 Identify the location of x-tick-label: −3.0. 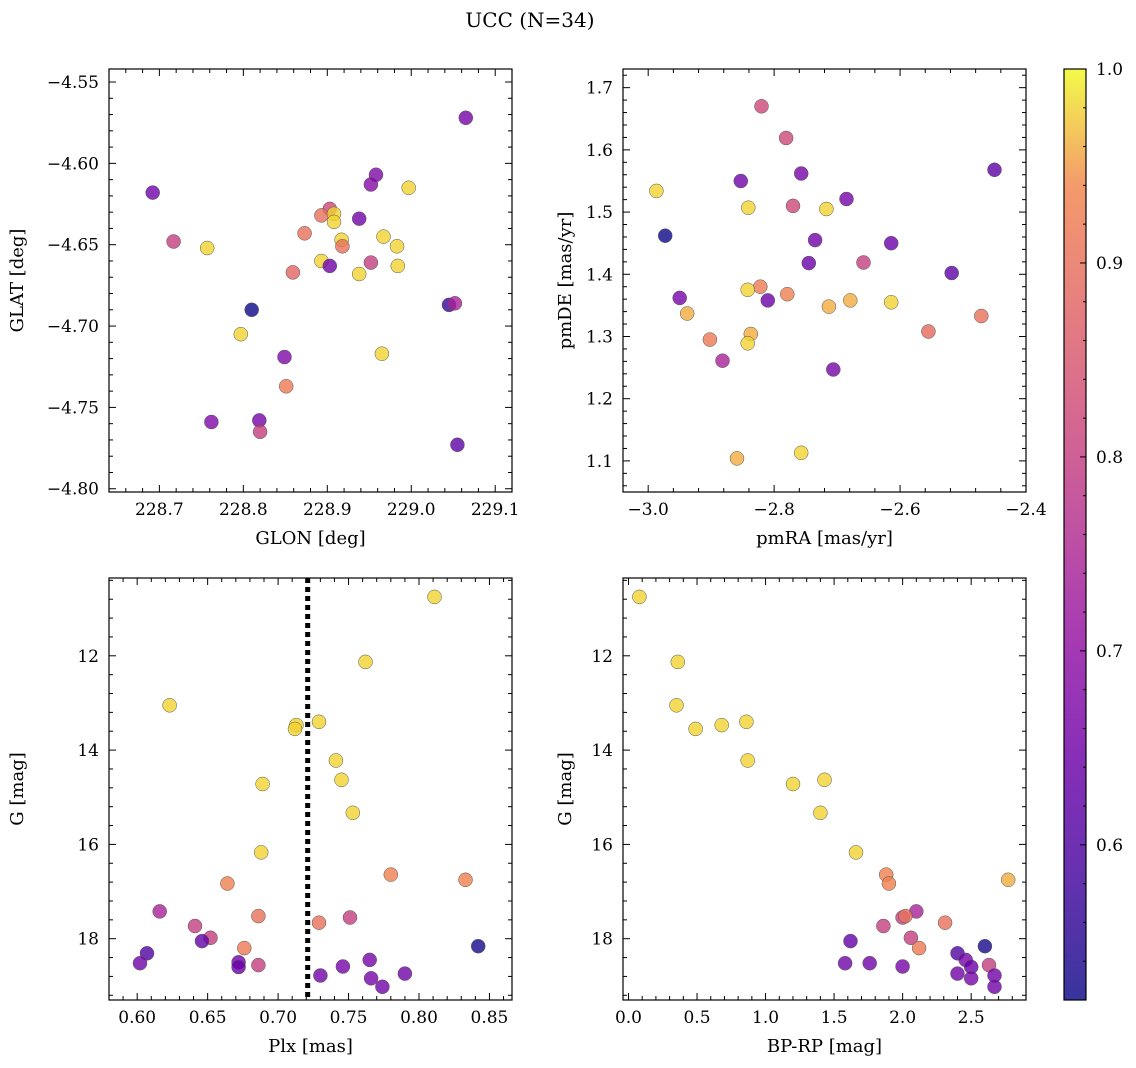
(648, 510).